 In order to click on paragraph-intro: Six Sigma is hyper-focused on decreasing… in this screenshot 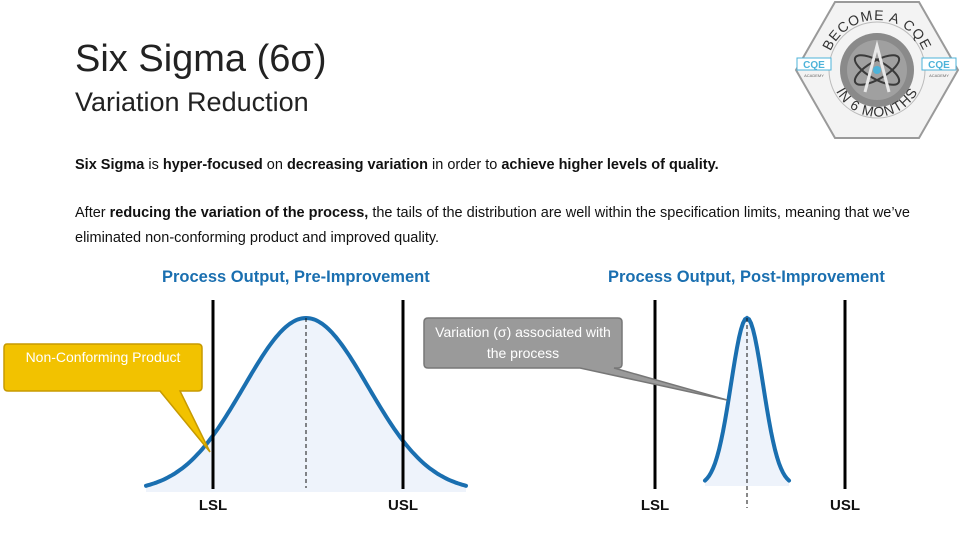, I will do `click(495, 165)`.